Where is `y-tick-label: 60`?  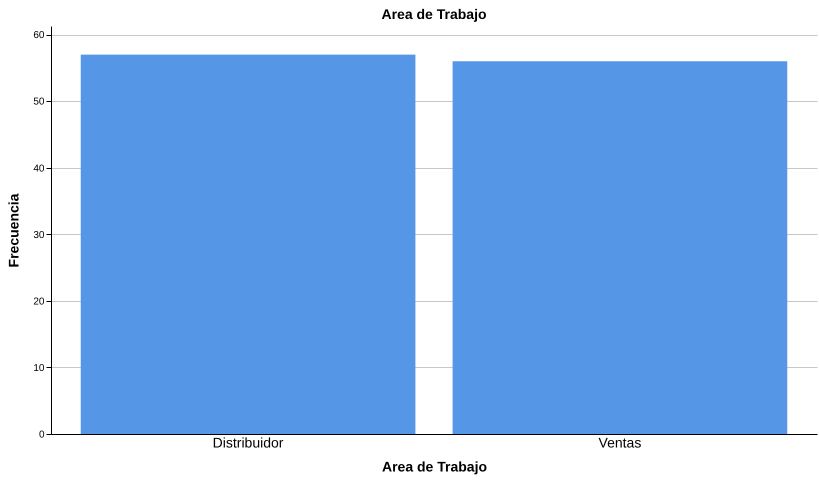 y-tick-label: 60 is located at coordinates (39, 36).